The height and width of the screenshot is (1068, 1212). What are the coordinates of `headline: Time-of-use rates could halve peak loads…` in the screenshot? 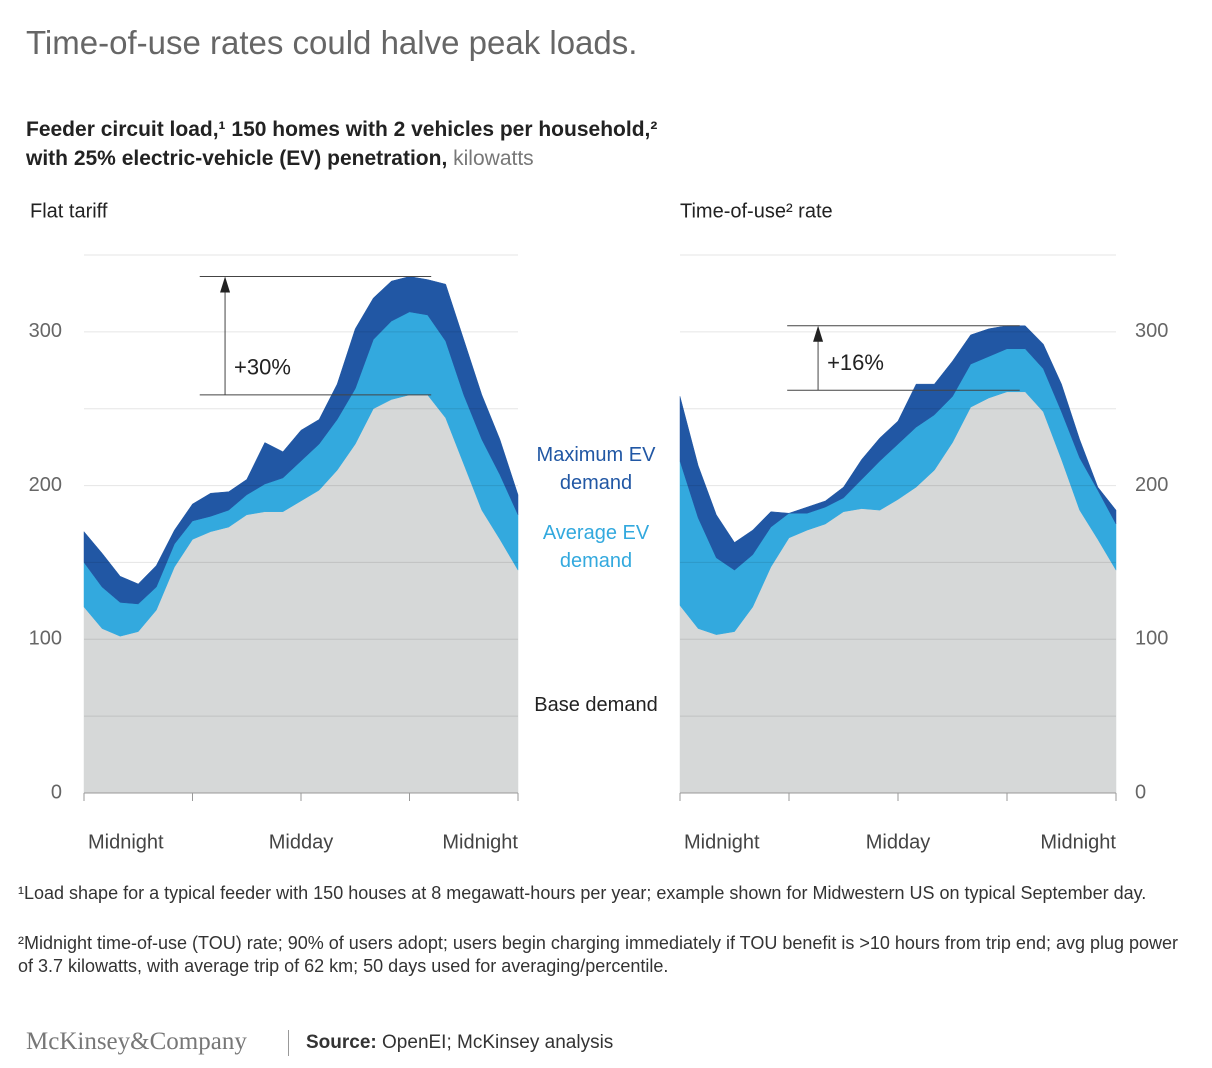 It's located at (332, 42).